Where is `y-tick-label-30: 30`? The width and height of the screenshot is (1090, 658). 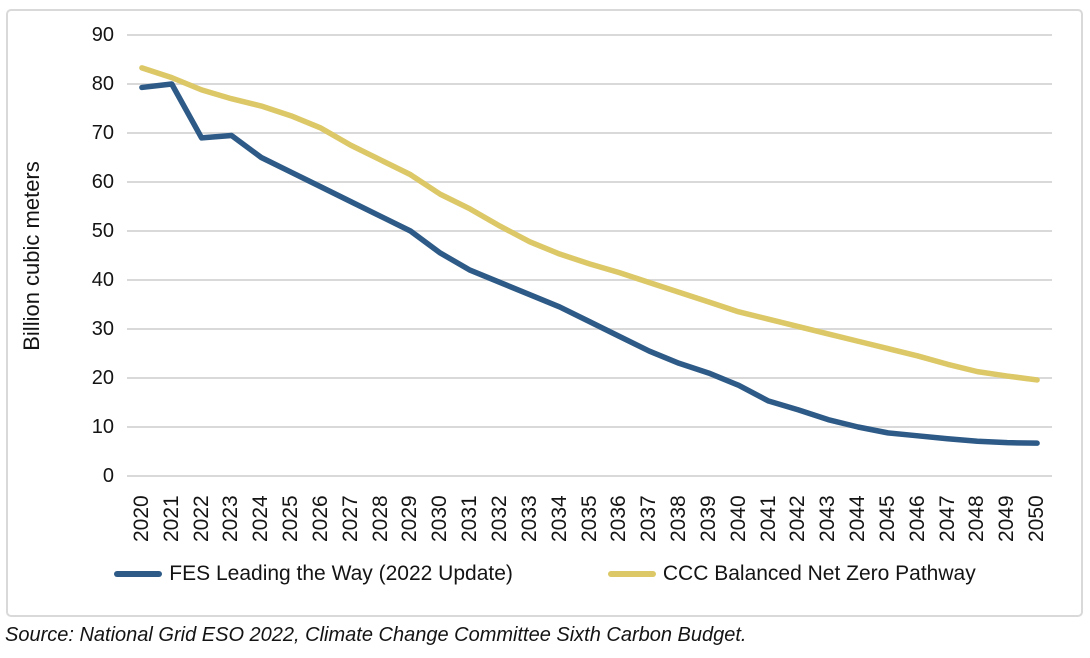 y-tick-label-30: 30 is located at coordinates (102, 329).